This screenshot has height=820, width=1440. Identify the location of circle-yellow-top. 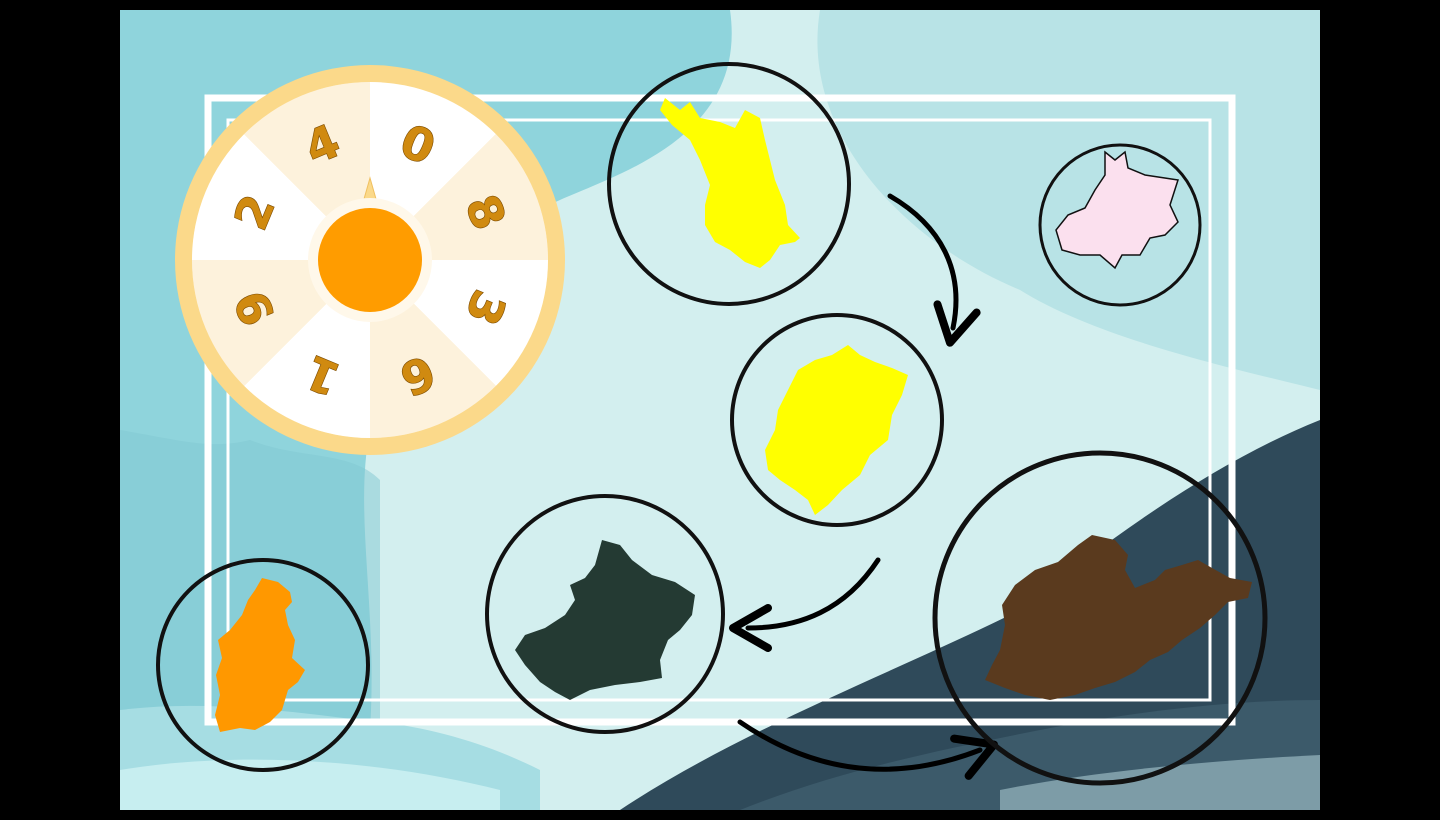
(729, 184).